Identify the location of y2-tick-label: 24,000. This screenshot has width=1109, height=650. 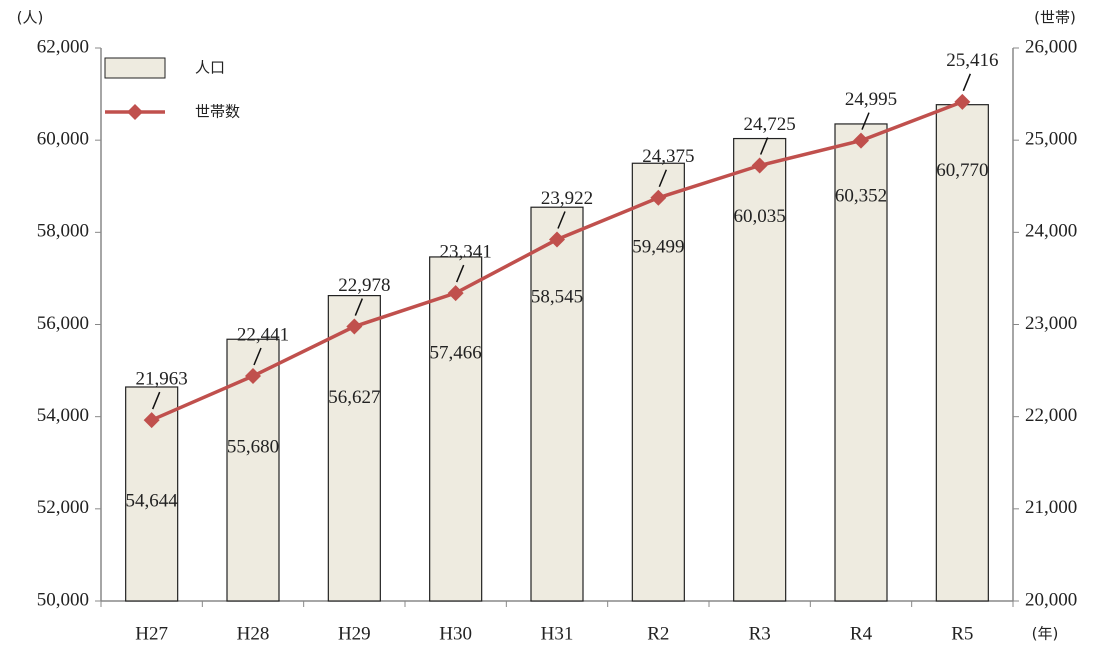
(1051, 231).